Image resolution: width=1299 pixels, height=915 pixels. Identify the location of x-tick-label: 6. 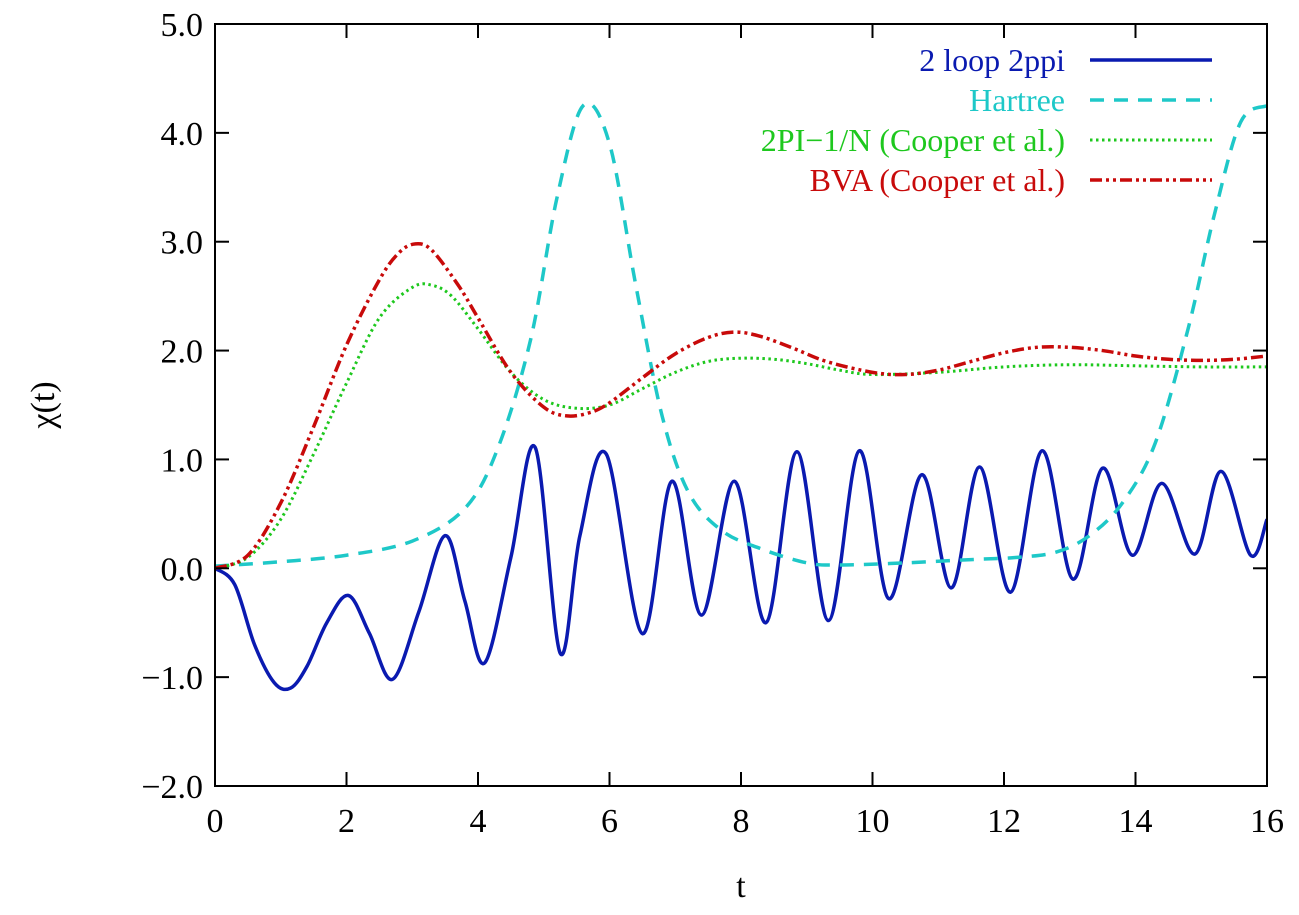
(609, 821).